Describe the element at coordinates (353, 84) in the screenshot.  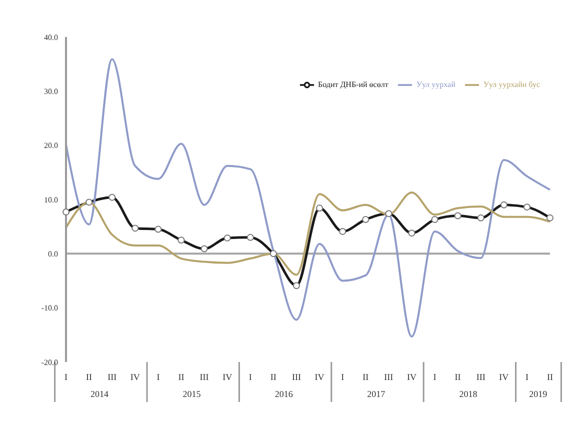
I see `legend-label: Бодит ДНБ-ий өсөлт` at that location.